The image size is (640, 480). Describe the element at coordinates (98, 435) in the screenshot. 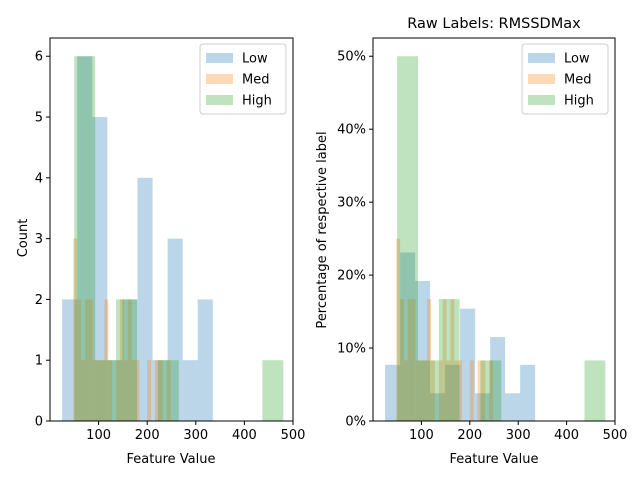

I see `x-tick-label: 100` at that location.